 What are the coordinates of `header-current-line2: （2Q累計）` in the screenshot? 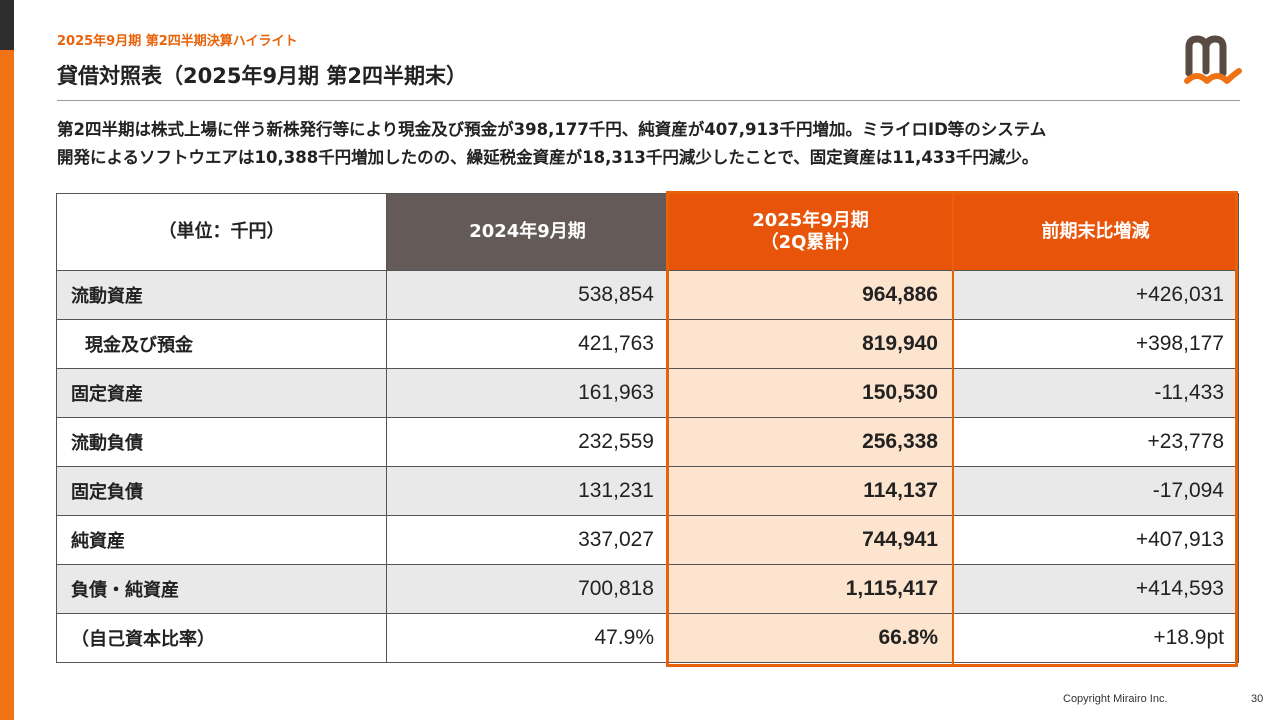 It's located at (810, 242).